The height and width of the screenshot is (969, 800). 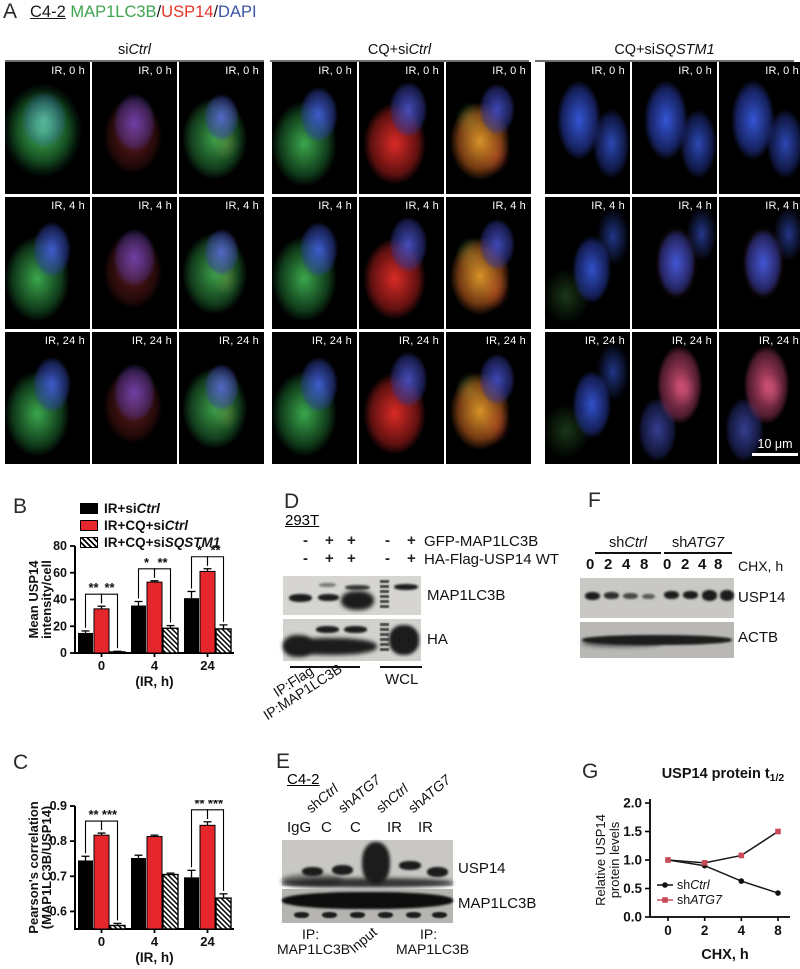 I want to click on legend-swatch-black, so click(x=89, y=508).